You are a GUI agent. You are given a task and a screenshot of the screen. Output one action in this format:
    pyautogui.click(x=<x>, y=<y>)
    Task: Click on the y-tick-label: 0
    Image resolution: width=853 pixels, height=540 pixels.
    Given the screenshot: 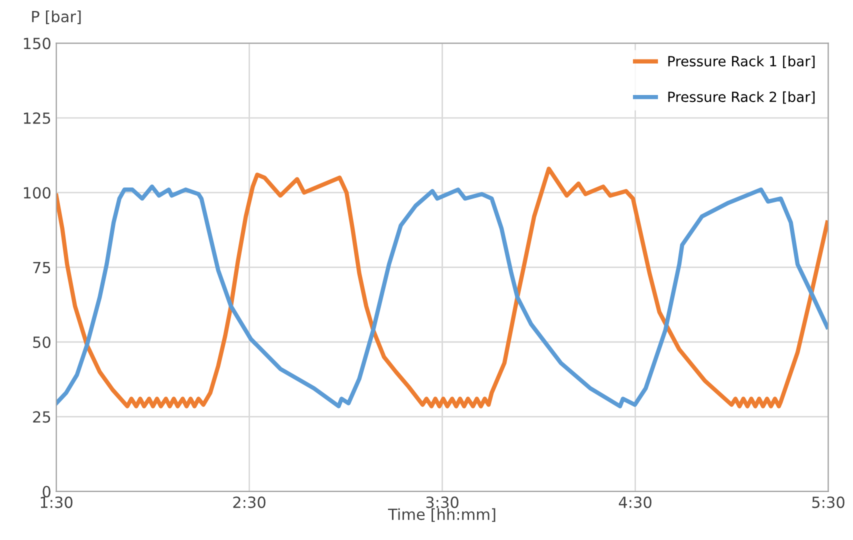 What is the action you would take?
    pyautogui.click(x=46, y=492)
    